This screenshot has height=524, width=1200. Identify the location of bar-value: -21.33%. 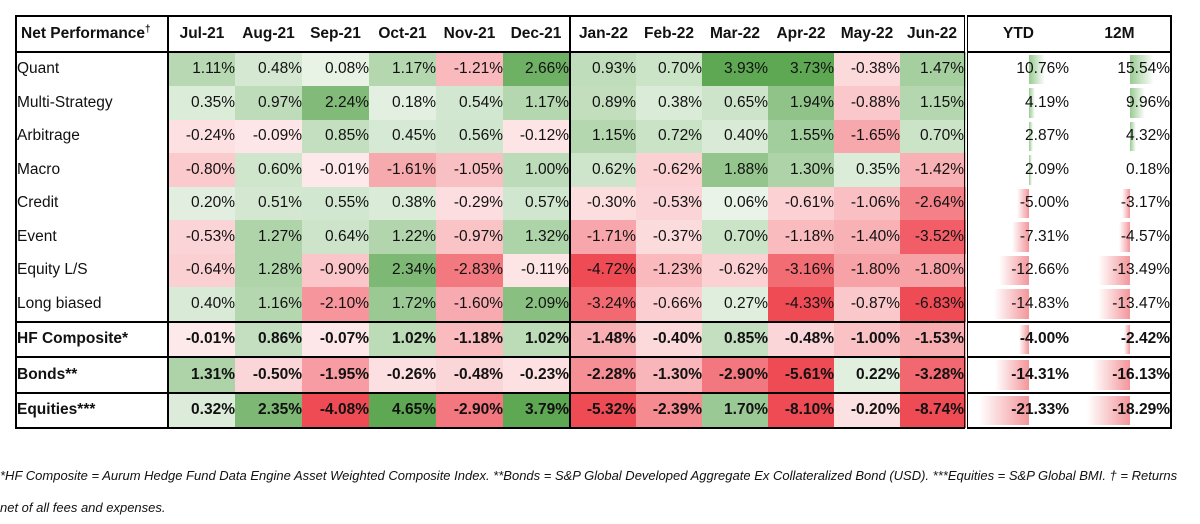
(1040, 409).